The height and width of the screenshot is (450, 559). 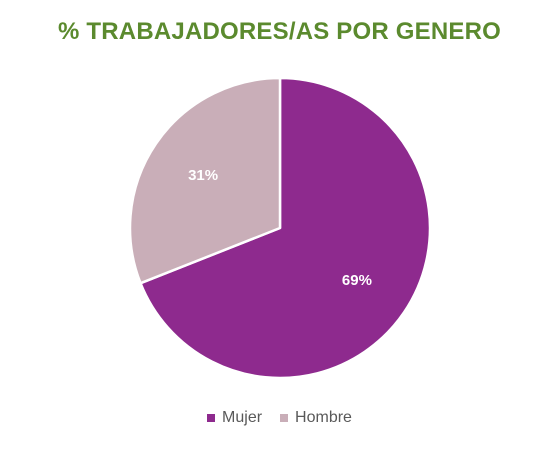 I want to click on pie-slice-hombre, so click(x=205, y=180).